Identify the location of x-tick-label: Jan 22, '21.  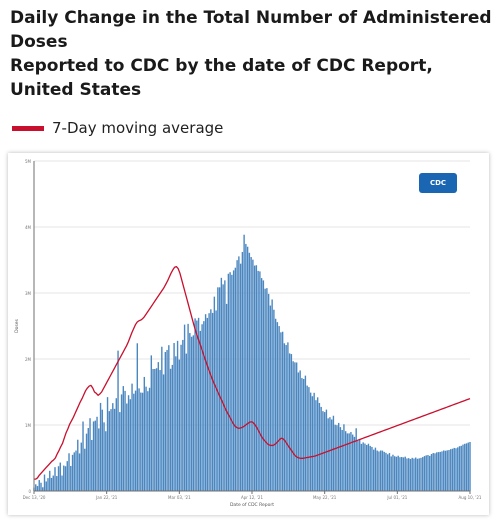
(106, 497).